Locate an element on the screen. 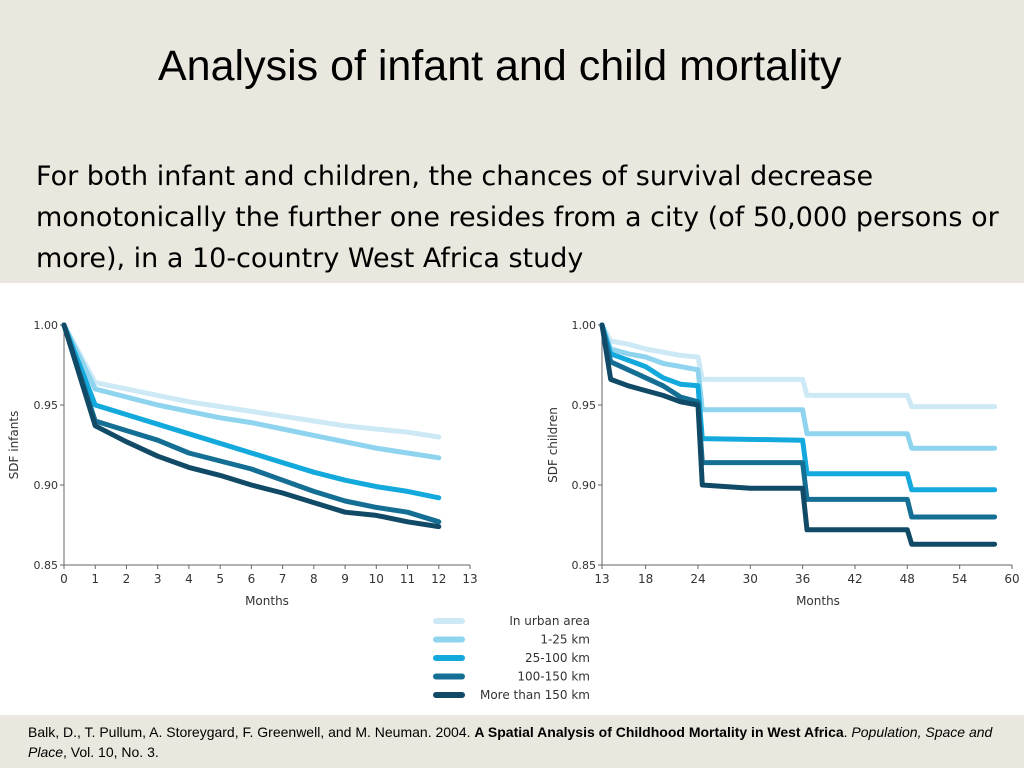 This screenshot has height=768, width=1024. legend-label: 25-100 km is located at coordinates (557, 658).